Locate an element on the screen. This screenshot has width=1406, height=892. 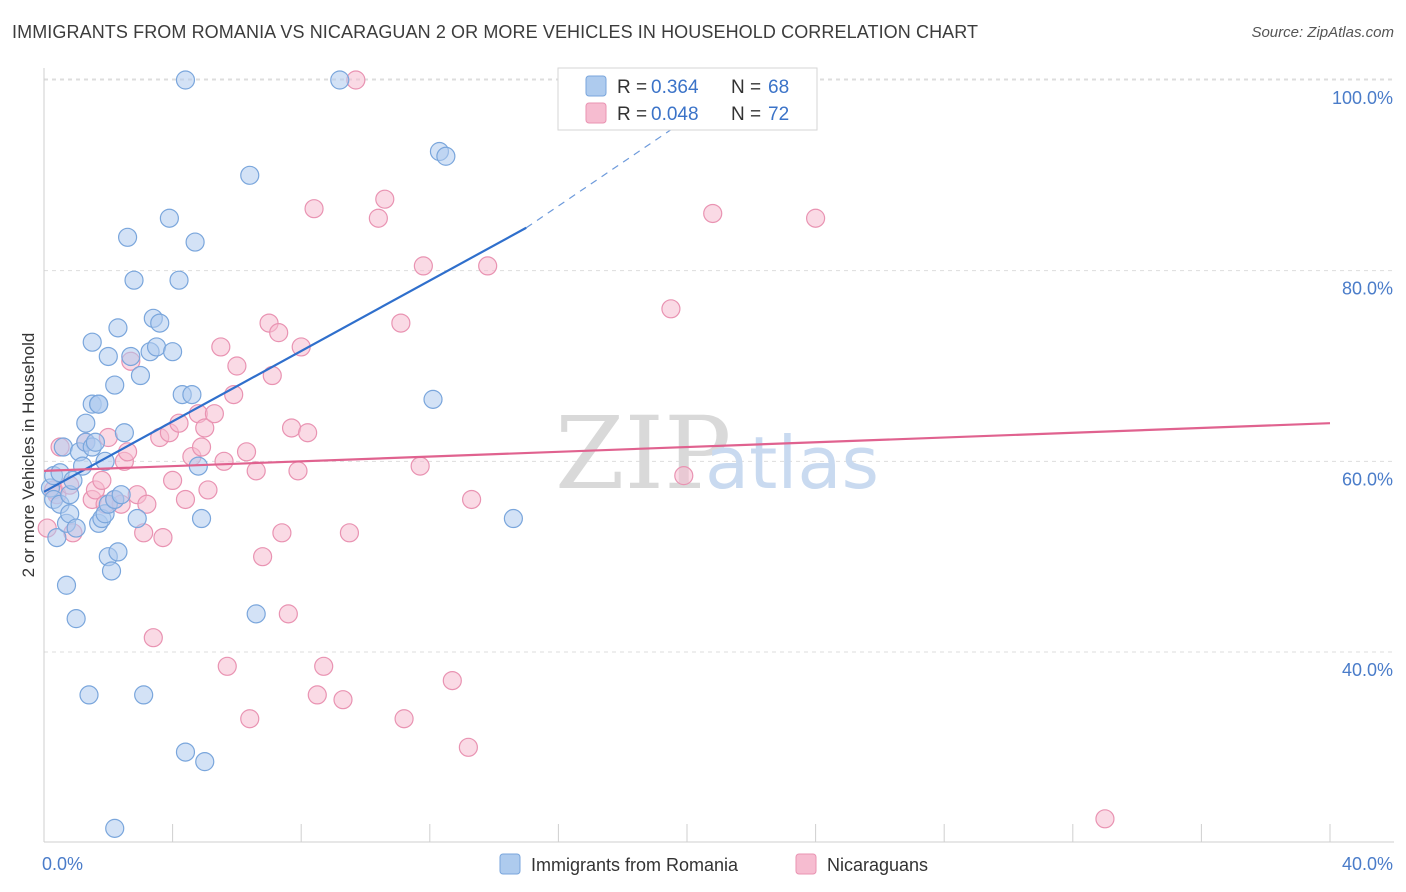
legend-r-value-2: 0.048 is located at coordinates (675, 114).